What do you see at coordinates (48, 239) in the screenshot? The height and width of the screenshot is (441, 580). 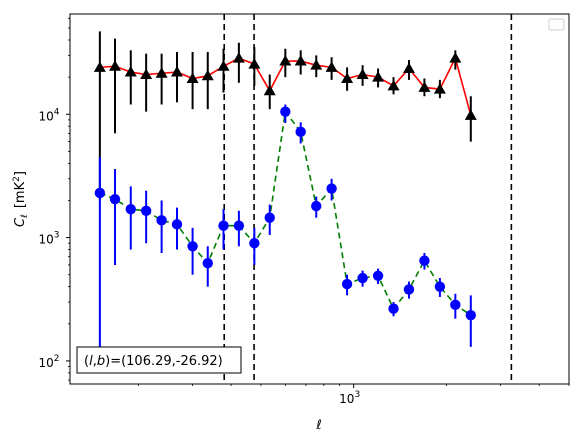 I see `y-tick-label: 10³` at bounding box center [48, 239].